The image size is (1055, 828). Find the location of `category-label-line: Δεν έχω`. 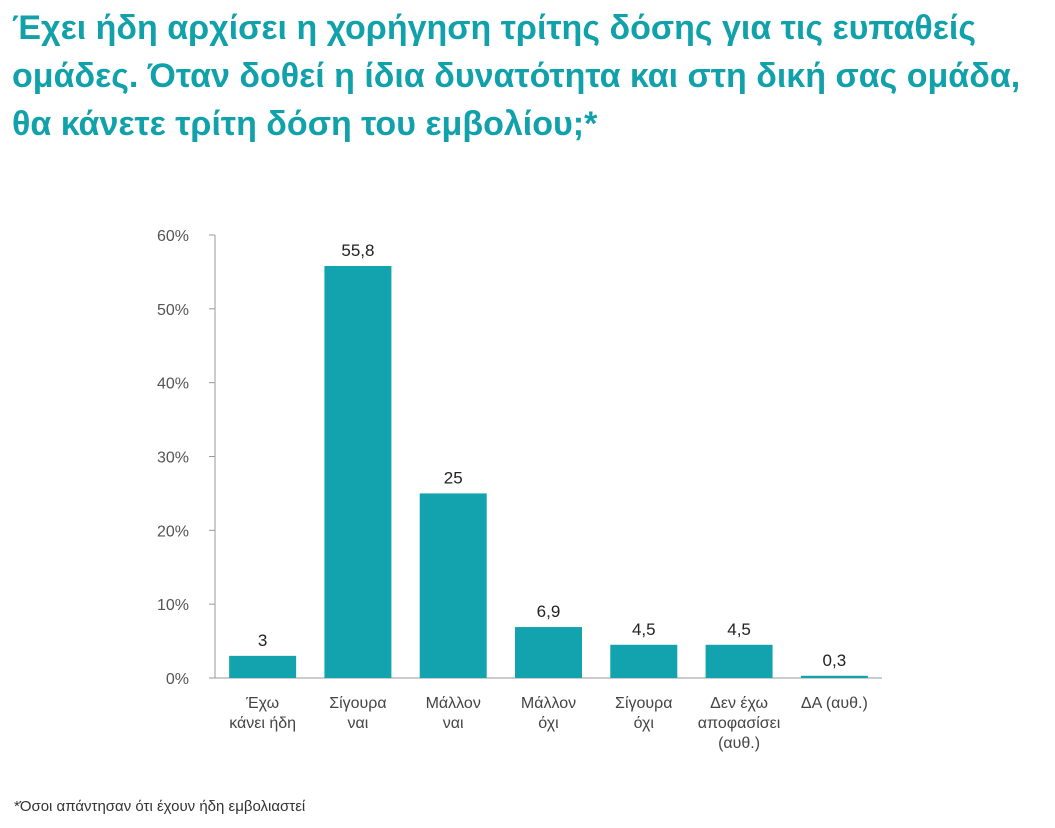

category-label-line: Δεν έχω is located at coordinates (739, 703).